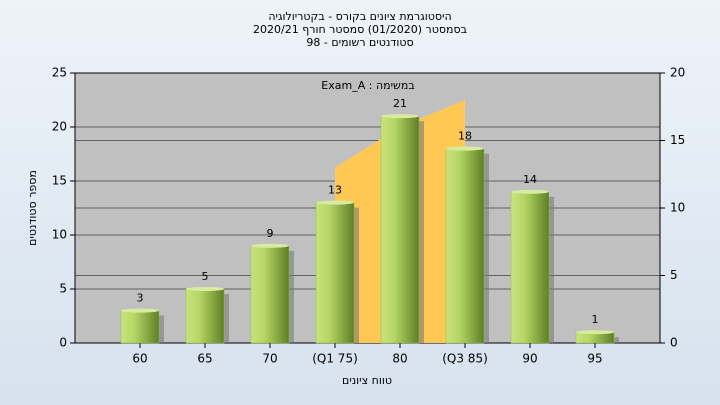 The height and width of the screenshot is (405, 720). Describe the element at coordinates (674, 275) in the screenshot. I see `y2-tick-label: 5` at that location.